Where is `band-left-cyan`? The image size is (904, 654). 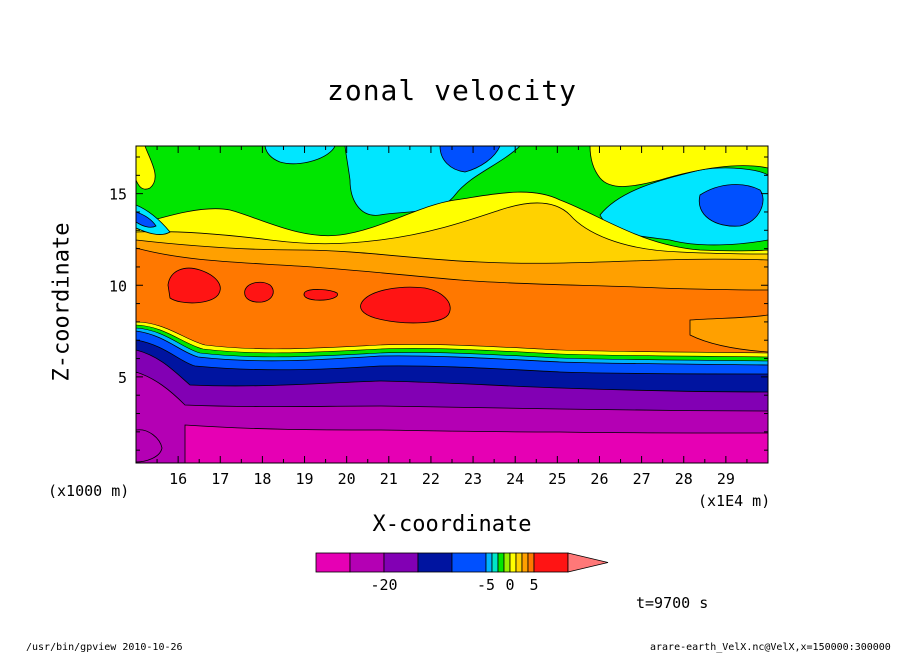 band-left-cyan is located at coordinates (153, 219).